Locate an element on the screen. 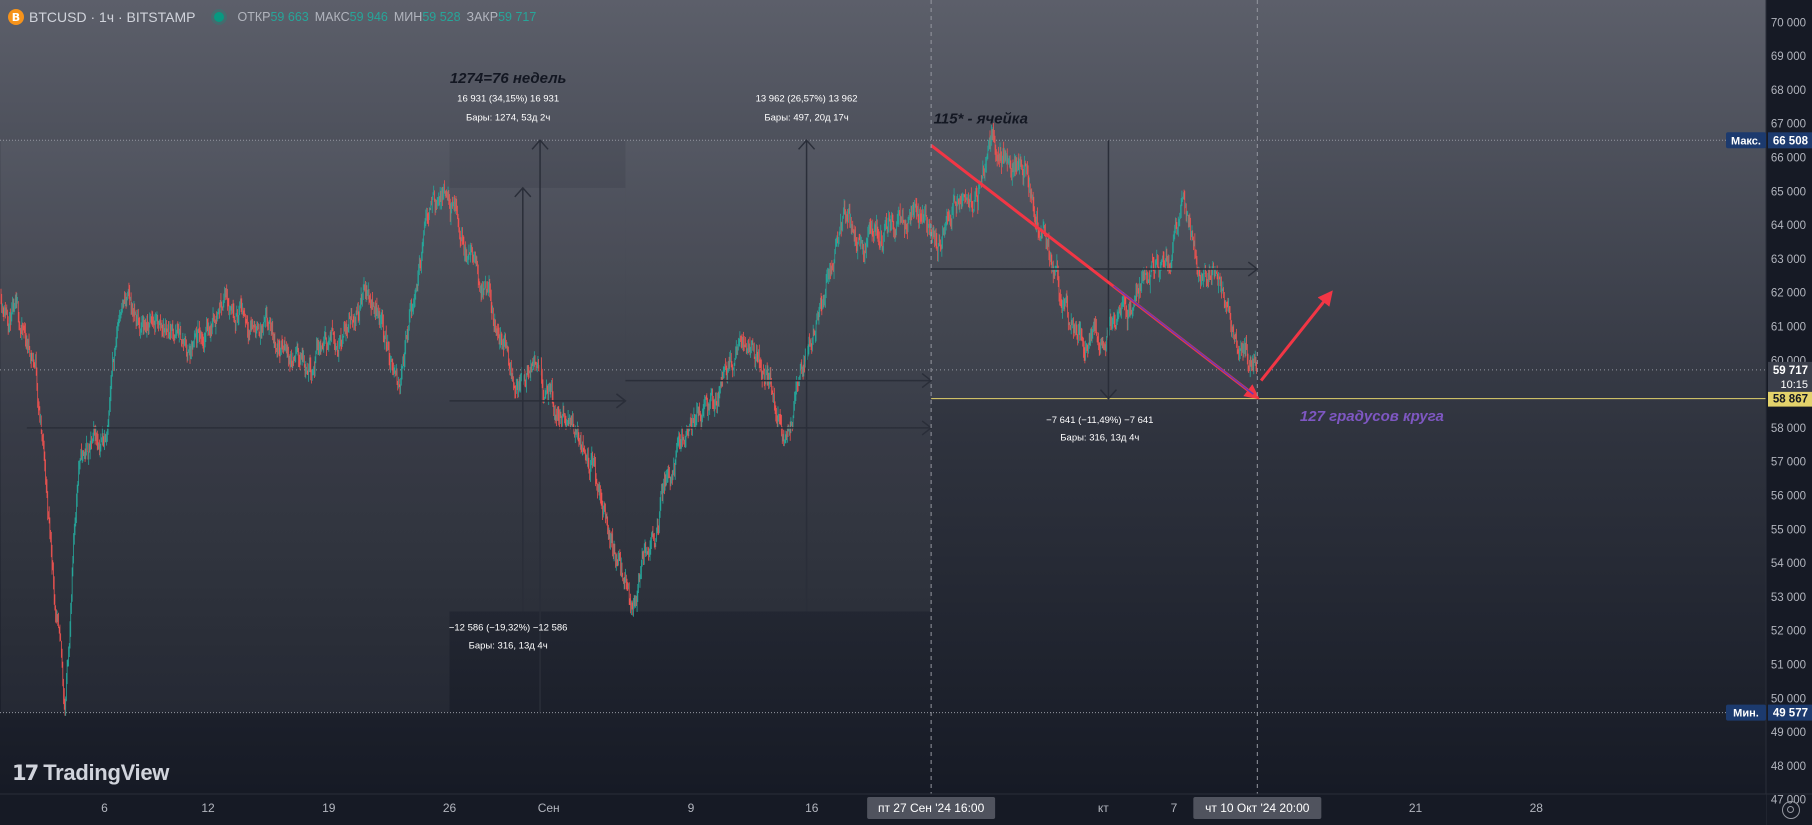  min-price-value: 49 577 is located at coordinates (1790, 714).